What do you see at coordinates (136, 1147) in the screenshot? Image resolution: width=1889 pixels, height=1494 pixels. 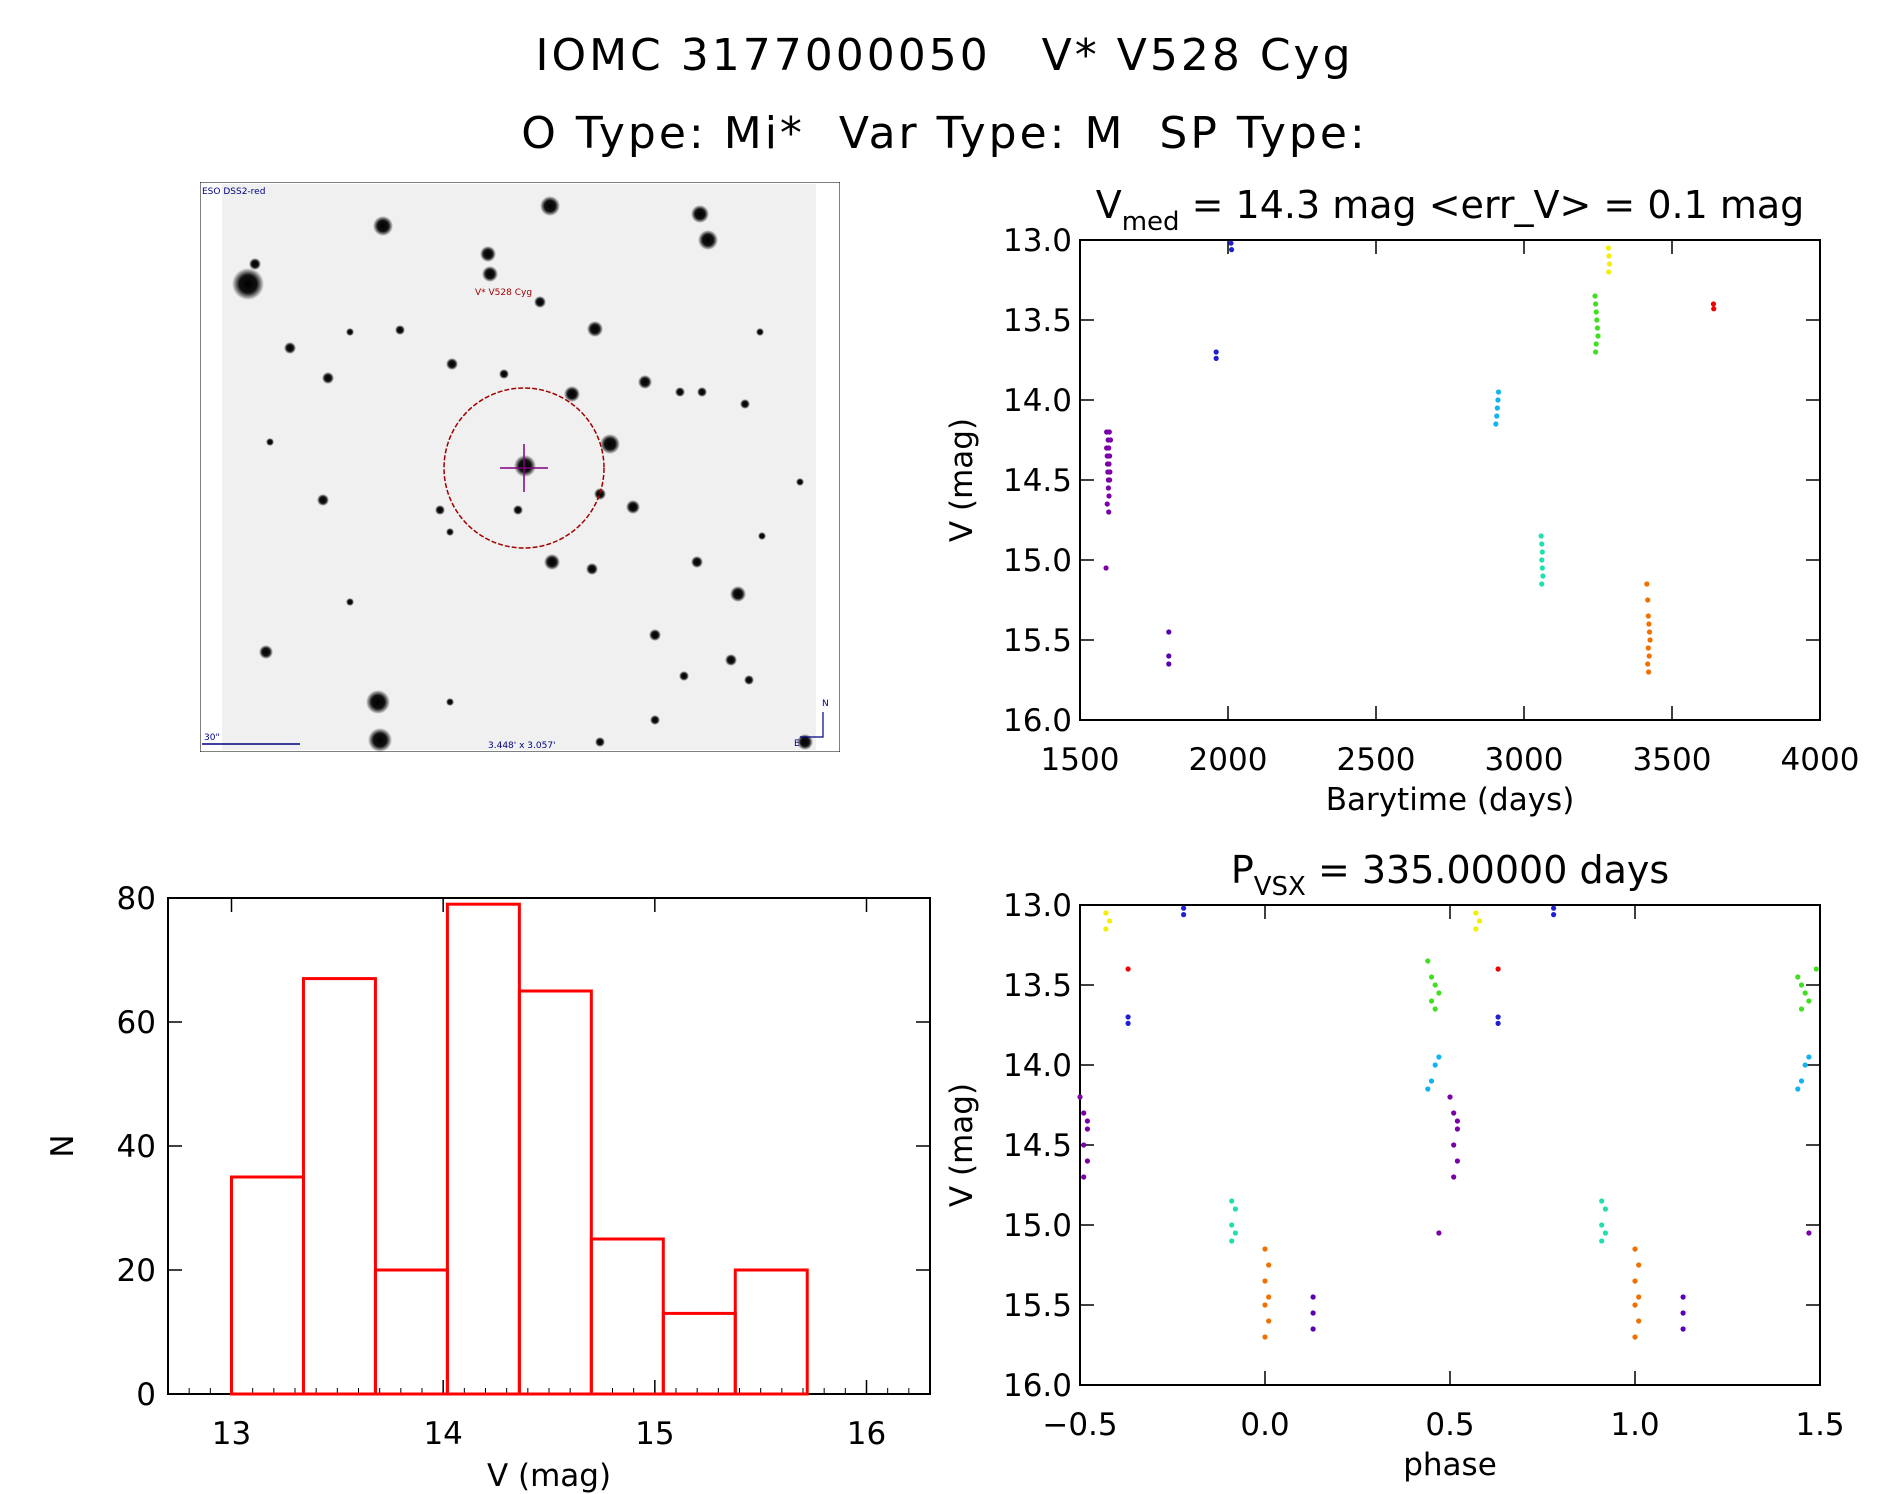 I see `y-tick-label: 40` at bounding box center [136, 1147].